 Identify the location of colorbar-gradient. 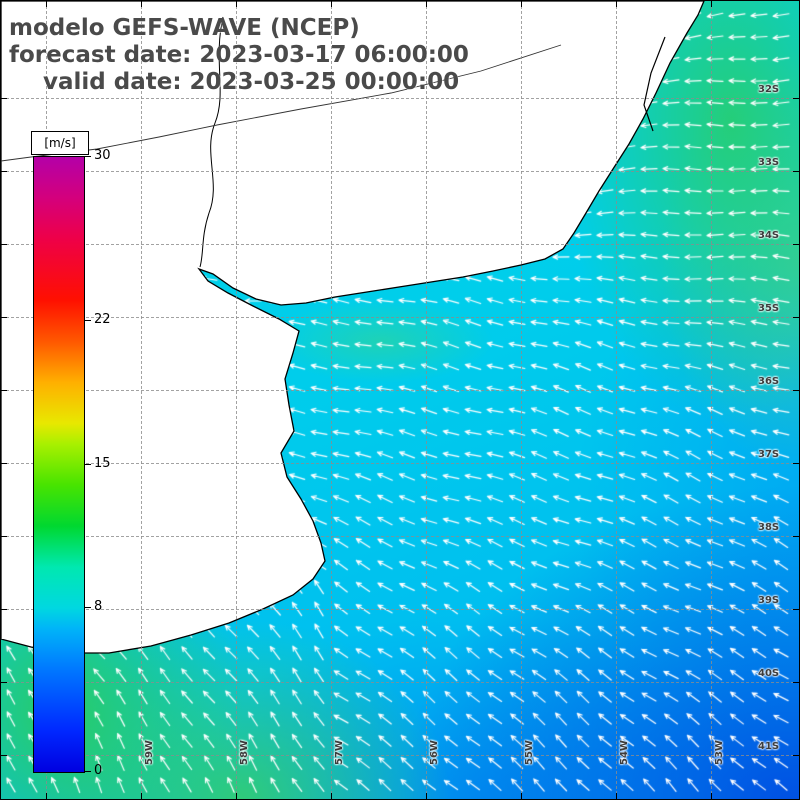
(59, 464).